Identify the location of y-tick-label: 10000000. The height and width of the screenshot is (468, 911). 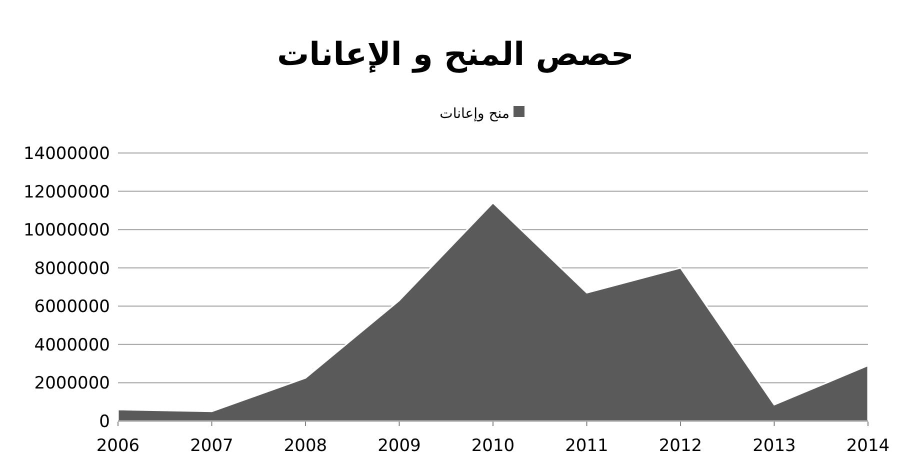
(66, 230).